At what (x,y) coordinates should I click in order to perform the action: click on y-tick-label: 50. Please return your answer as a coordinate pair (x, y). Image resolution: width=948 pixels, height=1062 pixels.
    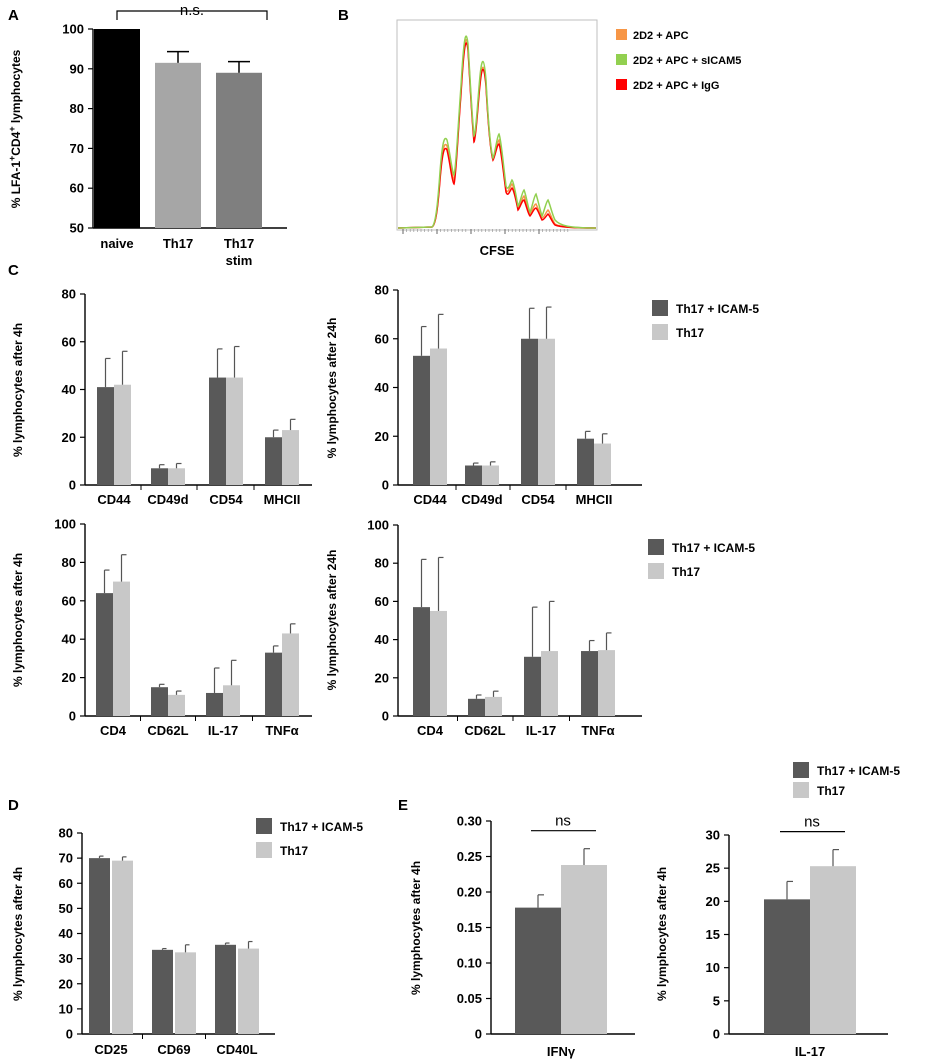
    Looking at the image, I should click on (77, 228).